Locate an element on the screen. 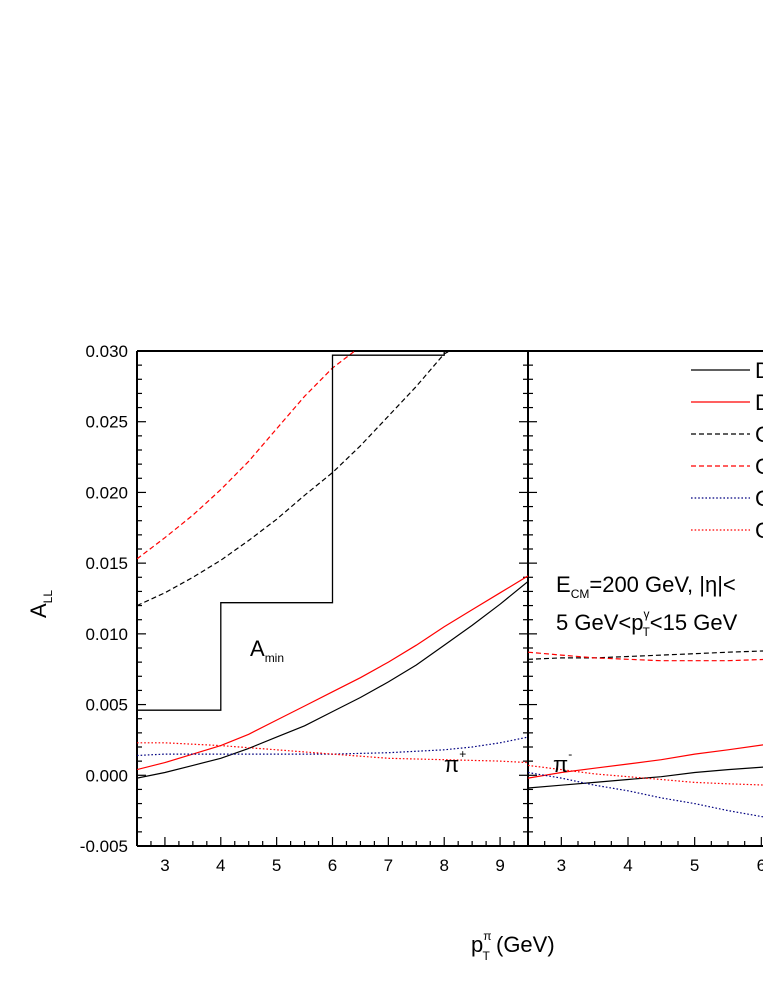 The image size is (763, 987). x-tick-label: 9 is located at coordinates (499, 865).